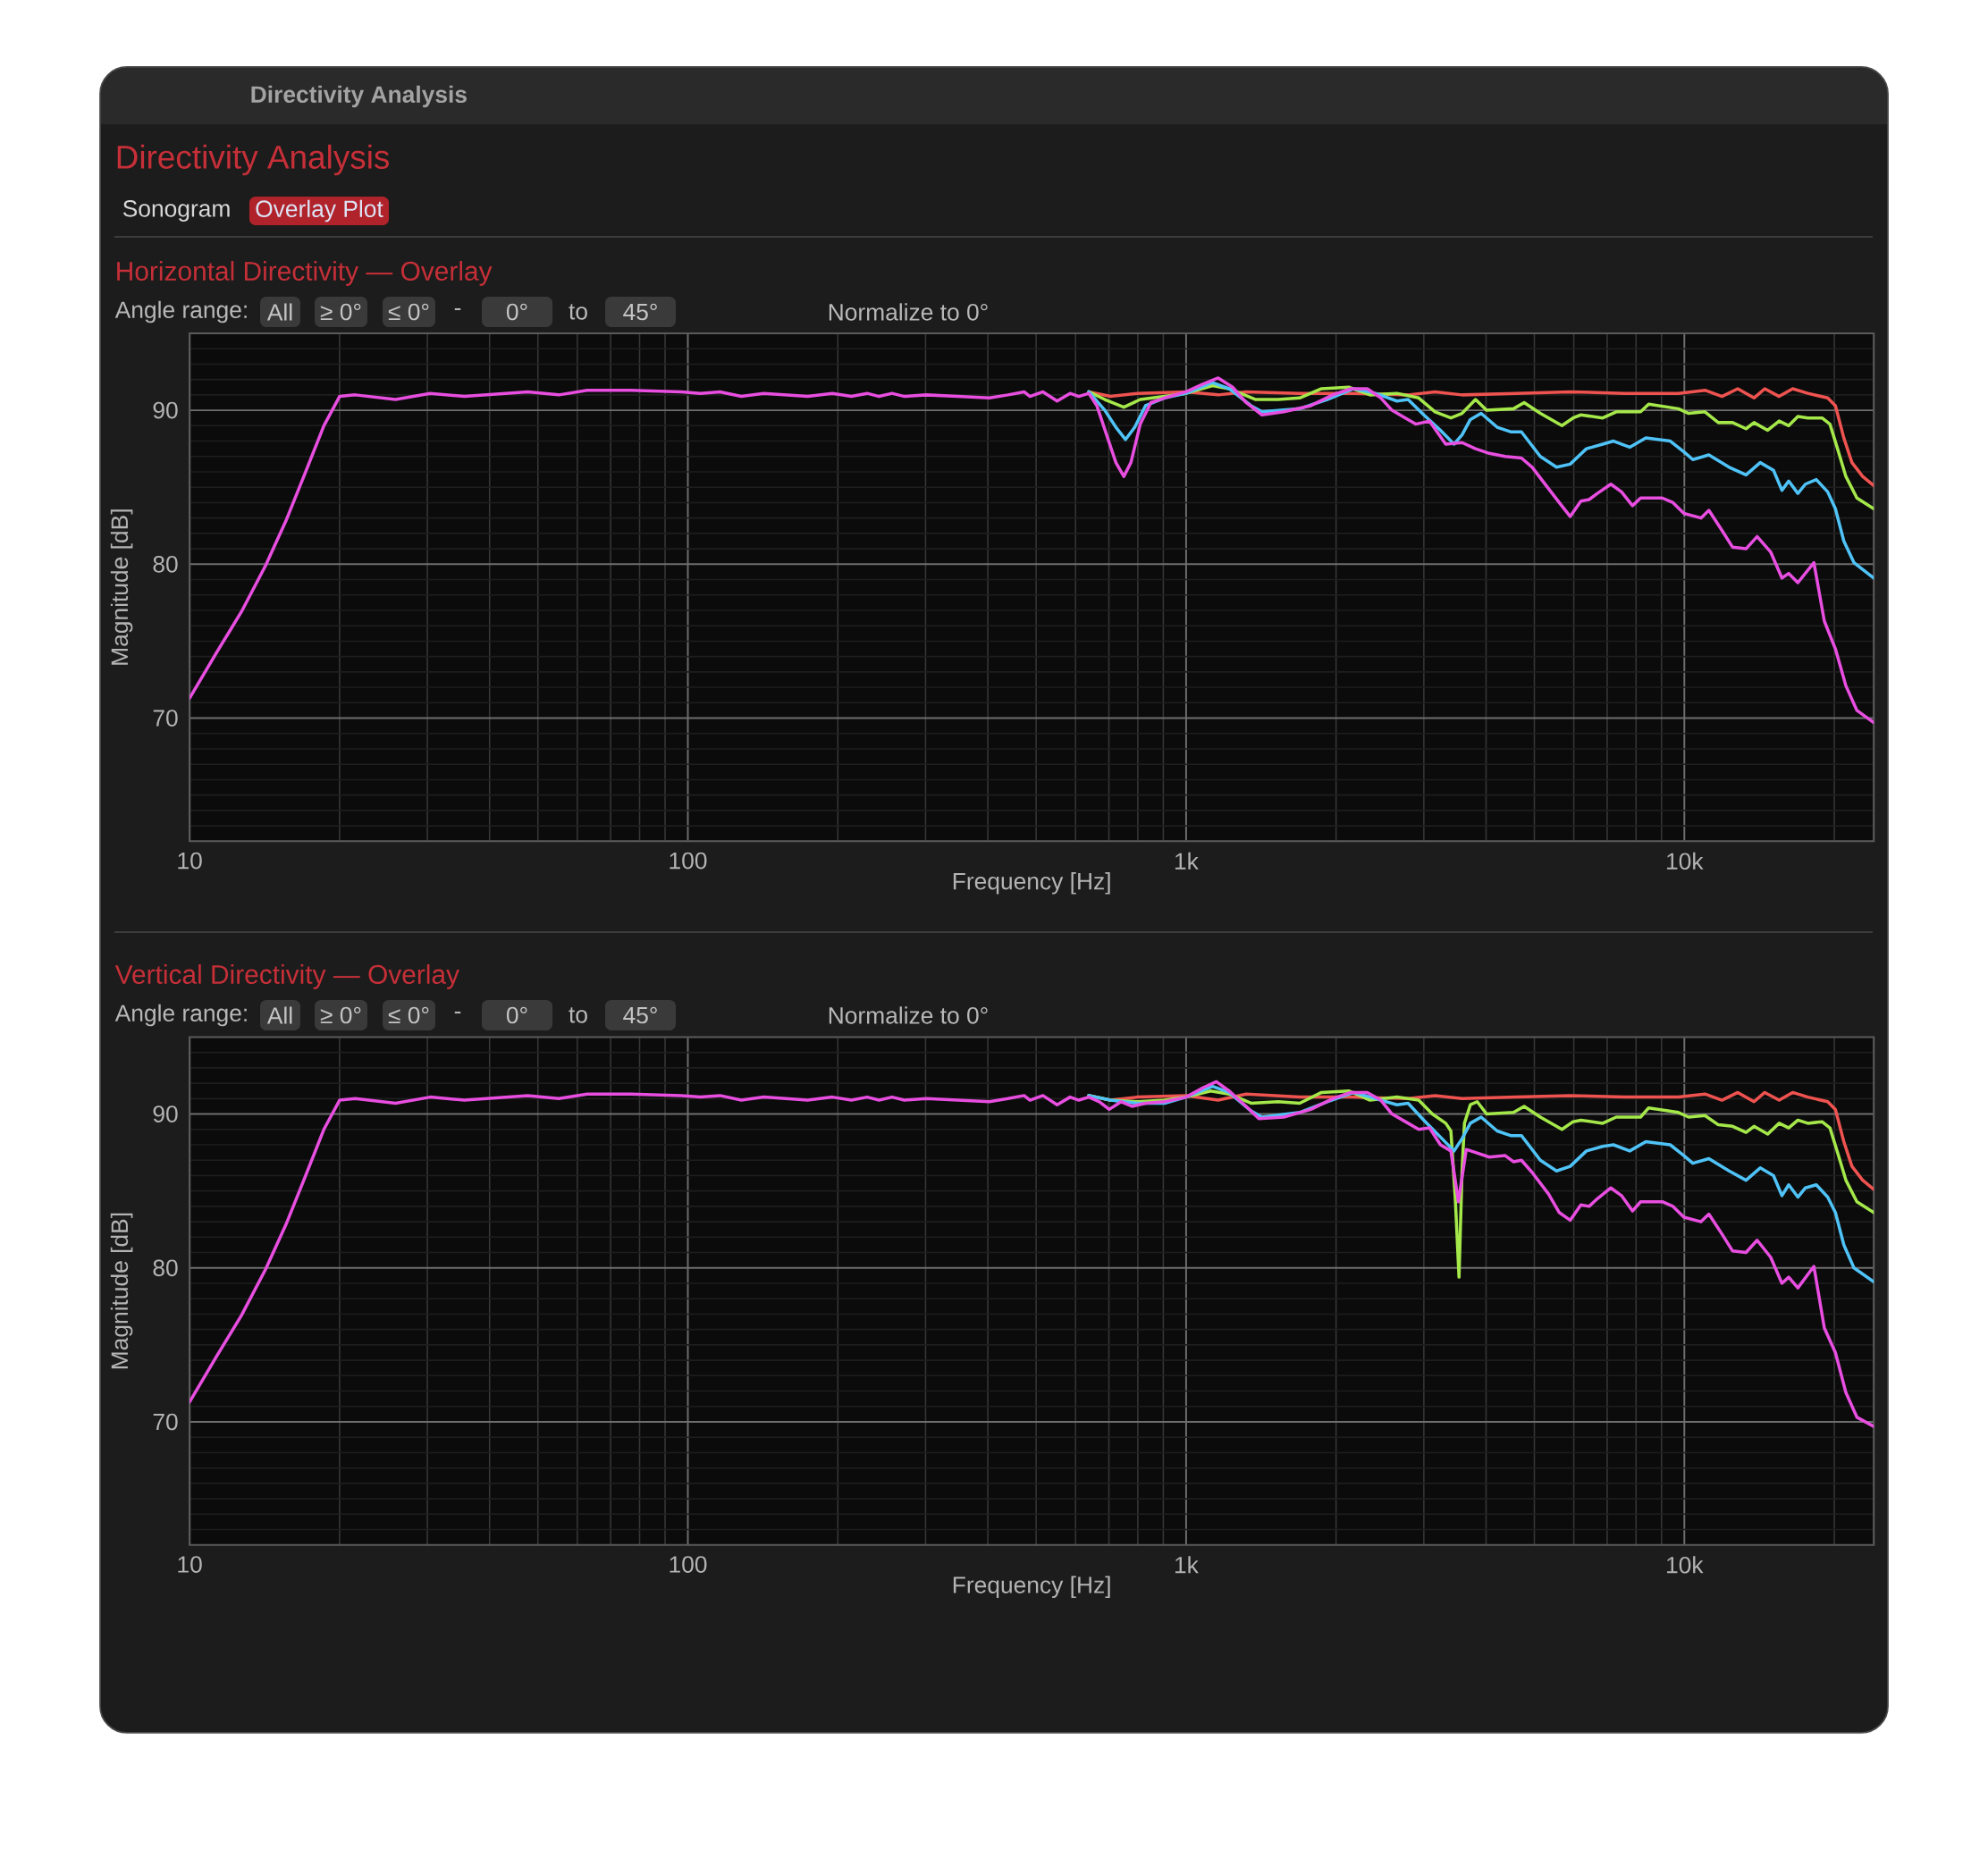  I want to click on text: Overlay Plot, so click(319, 211).